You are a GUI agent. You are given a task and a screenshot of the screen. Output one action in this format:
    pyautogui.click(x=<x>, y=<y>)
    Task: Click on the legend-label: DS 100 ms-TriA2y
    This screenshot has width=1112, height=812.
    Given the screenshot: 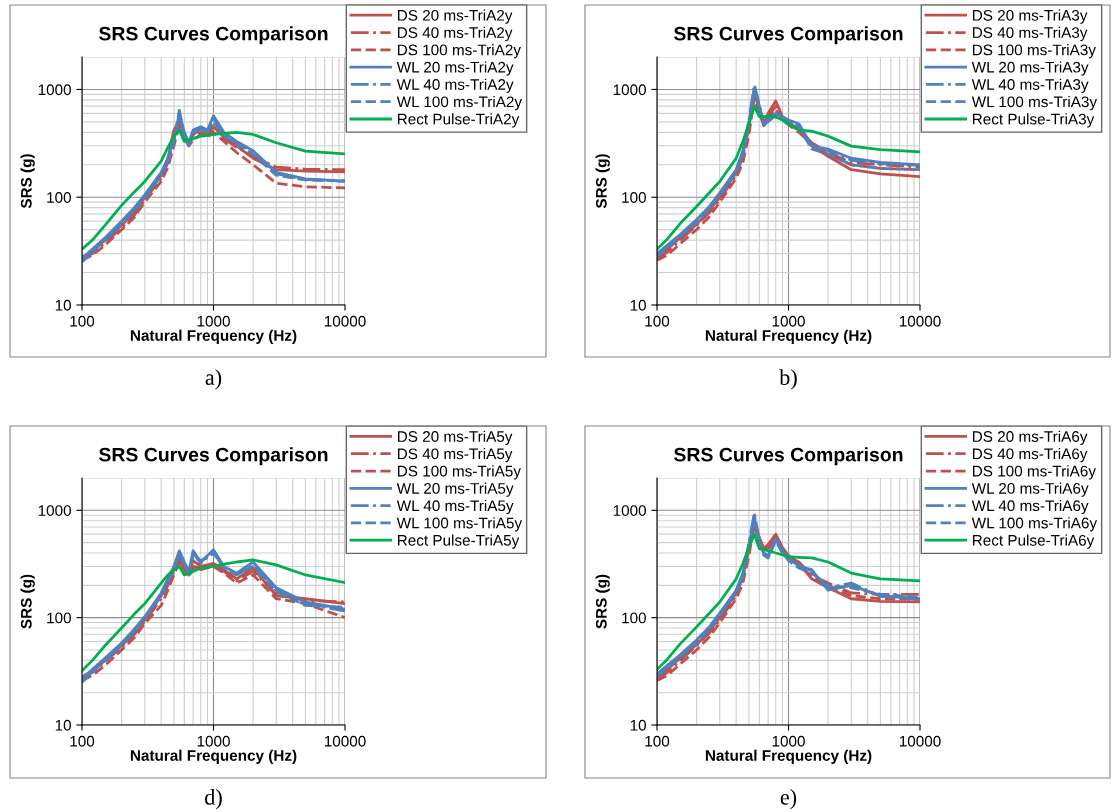 What is the action you would take?
    pyautogui.click(x=459, y=51)
    